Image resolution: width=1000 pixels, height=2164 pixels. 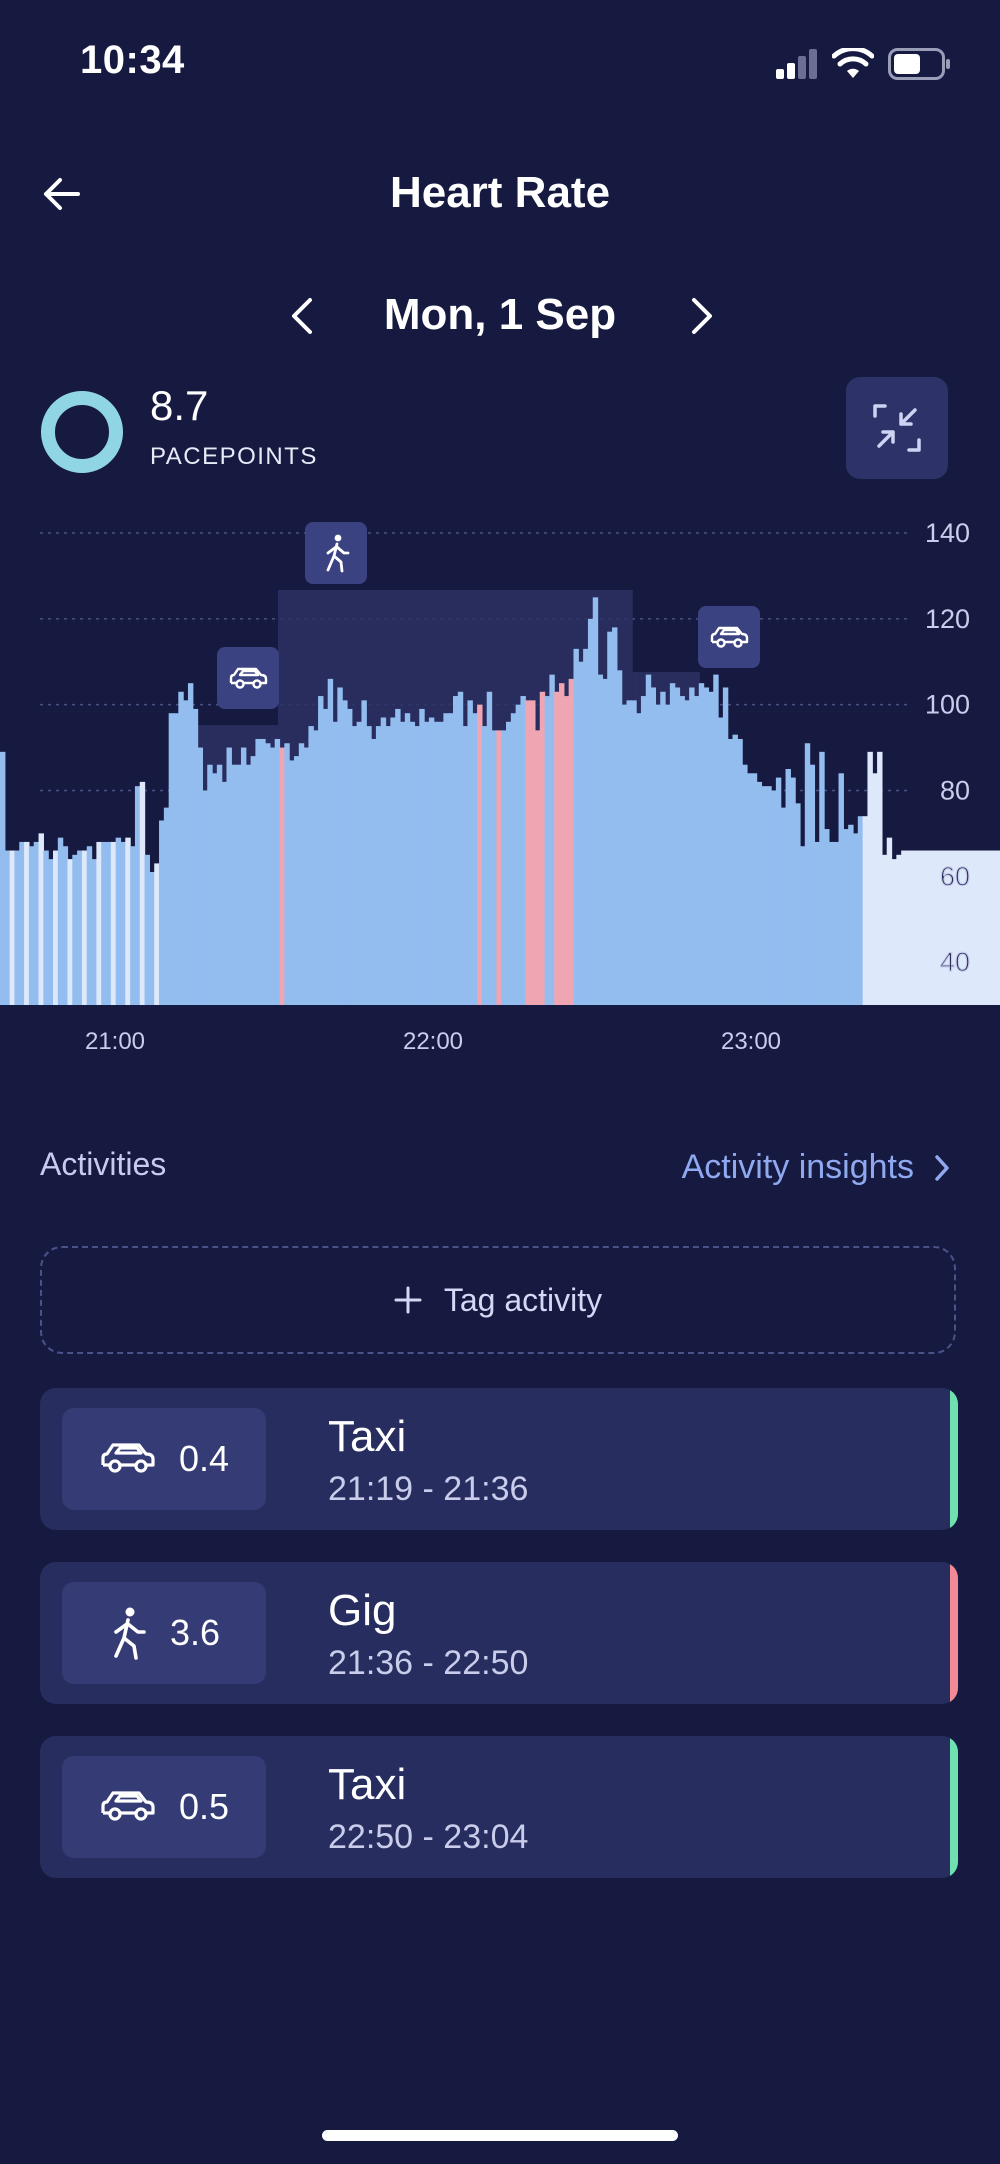 What do you see at coordinates (499, 1633) in the screenshot?
I see `activity-card: 3.6 Gig 21:36 - 22:50` at bounding box center [499, 1633].